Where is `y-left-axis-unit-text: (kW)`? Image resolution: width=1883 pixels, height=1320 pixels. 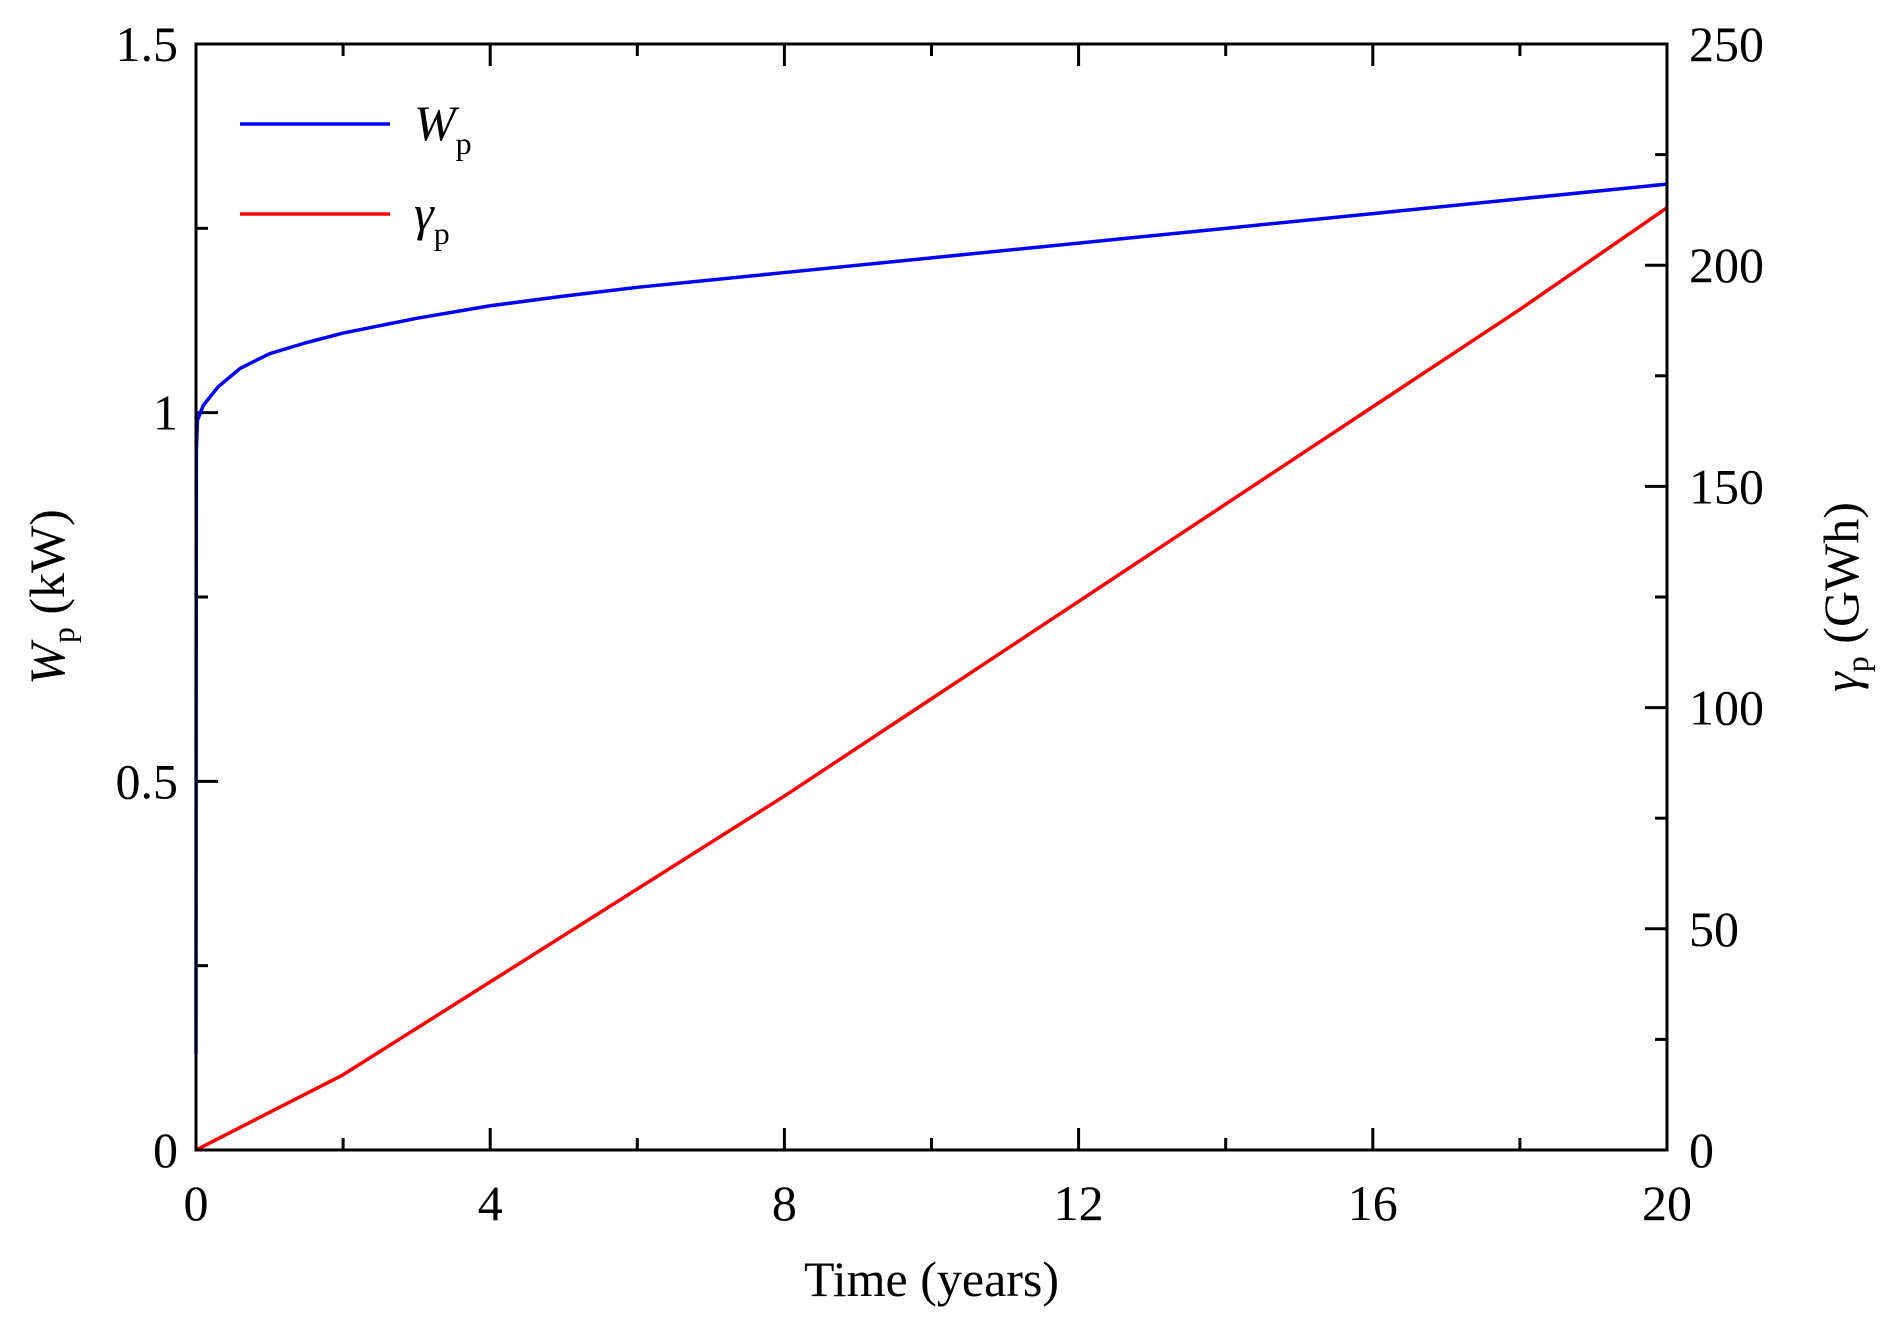
y-left-axis-unit-text: (kW) is located at coordinates (47, 562).